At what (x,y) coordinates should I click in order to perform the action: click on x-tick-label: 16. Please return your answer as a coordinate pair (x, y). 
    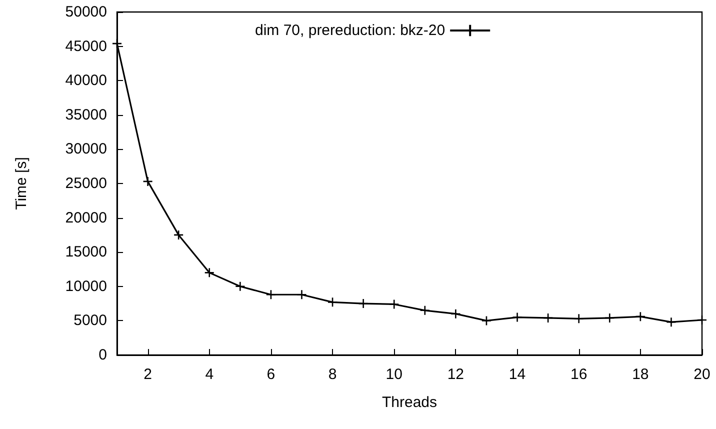
    Looking at the image, I should click on (579, 374).